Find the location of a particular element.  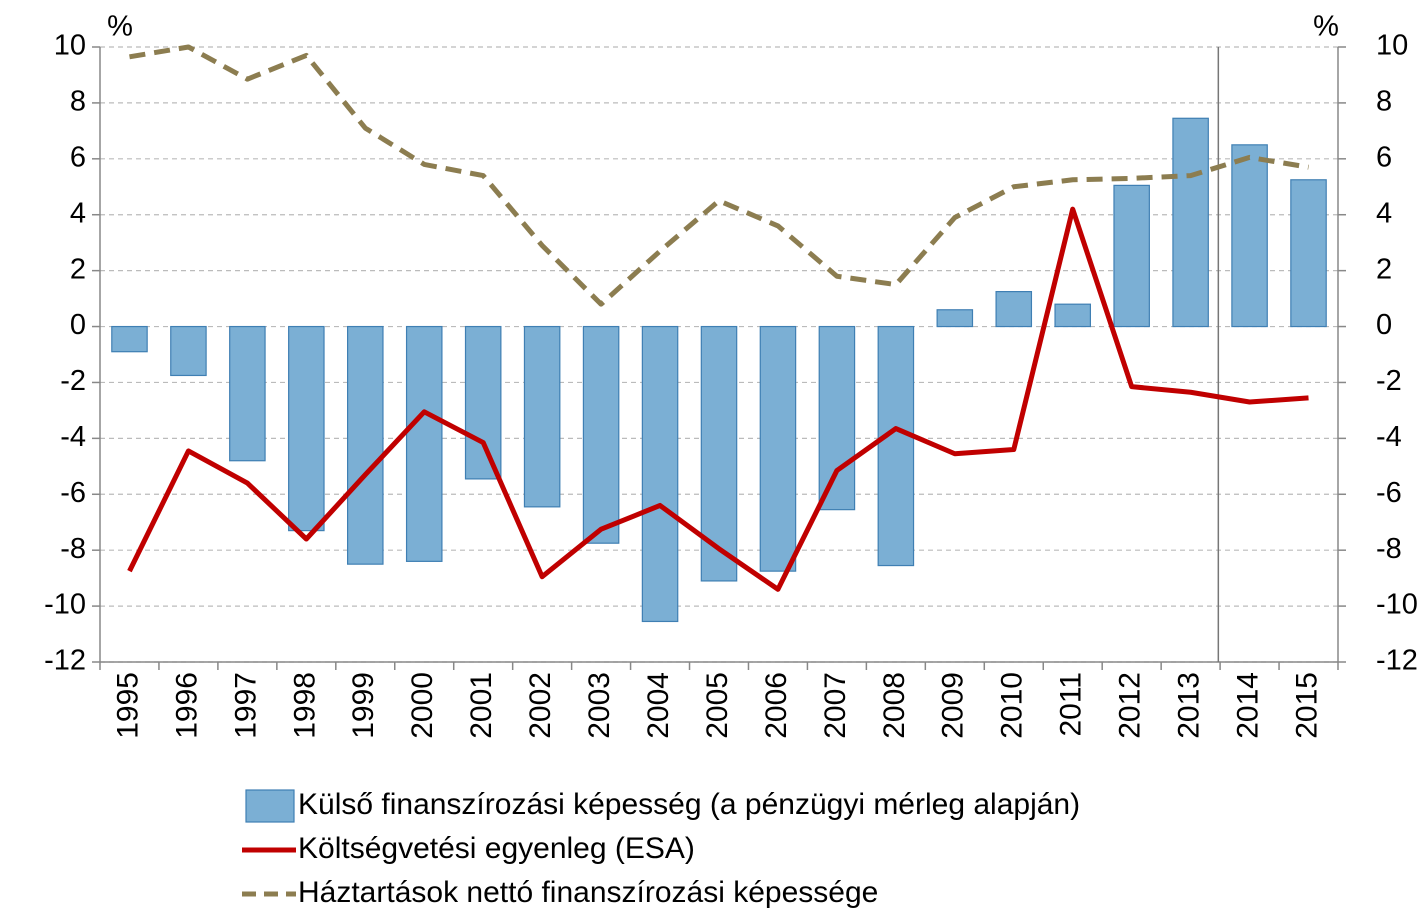

y-tick-label: 2 is located at coordinates (78, 269).